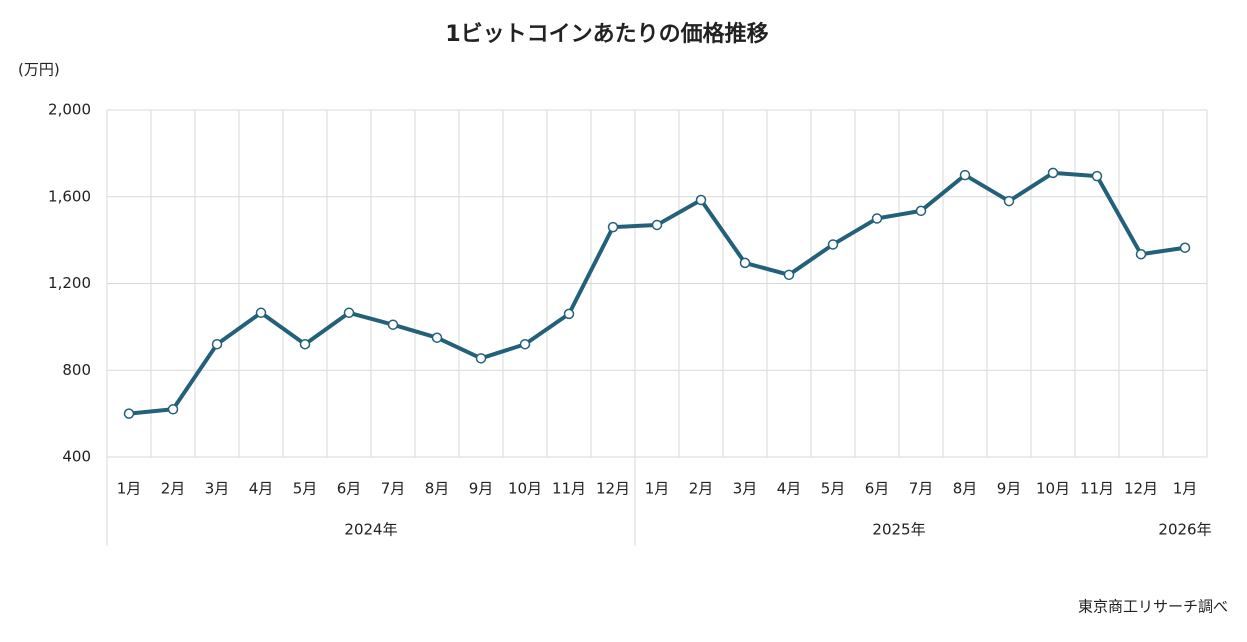 The width and height of the screenshot is (1247, 642). I want to click on x-group-label: 2024年, so click(370, 530).